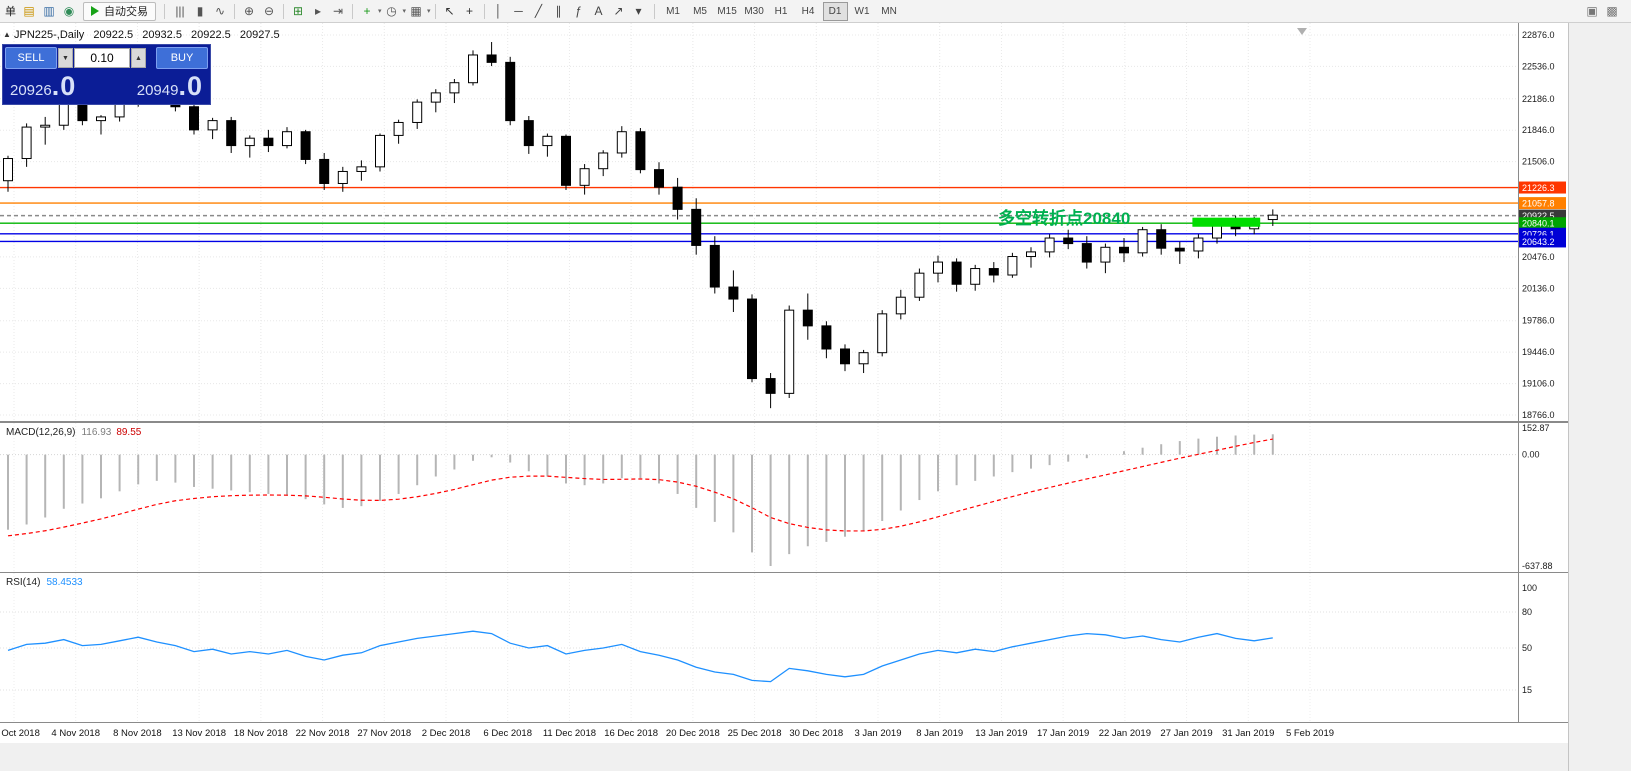  What do you see at coordinates (211, 35) in the screenshot?
I see `ohlc-low: 20922.5` at bounding box center [211, 35].